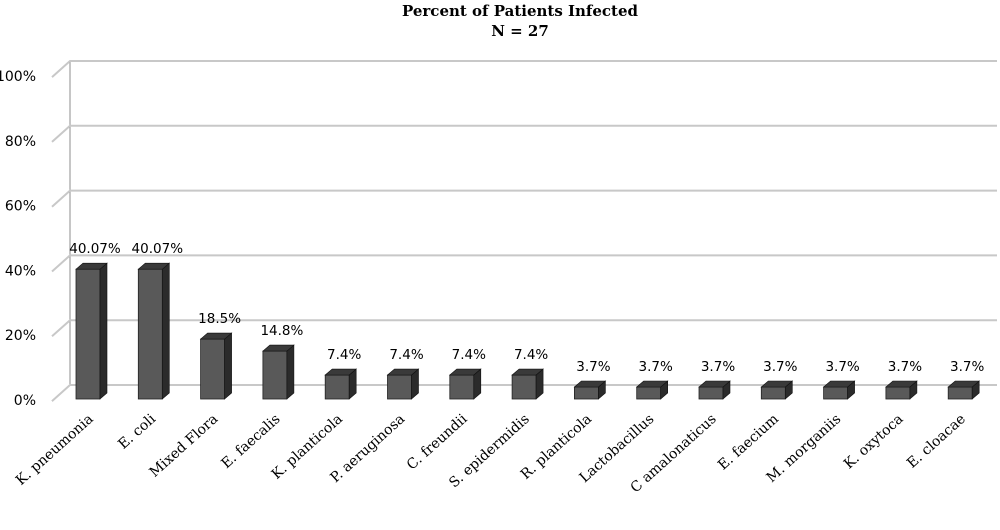  I want to click on chart-subtitle: N = 27, so click(520, 31).